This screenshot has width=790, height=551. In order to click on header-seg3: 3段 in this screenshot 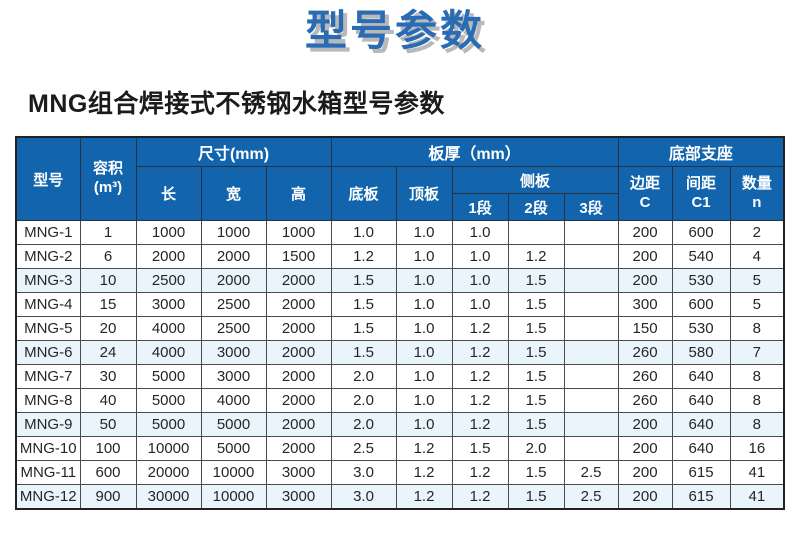, I will do `click(591, 207)`.